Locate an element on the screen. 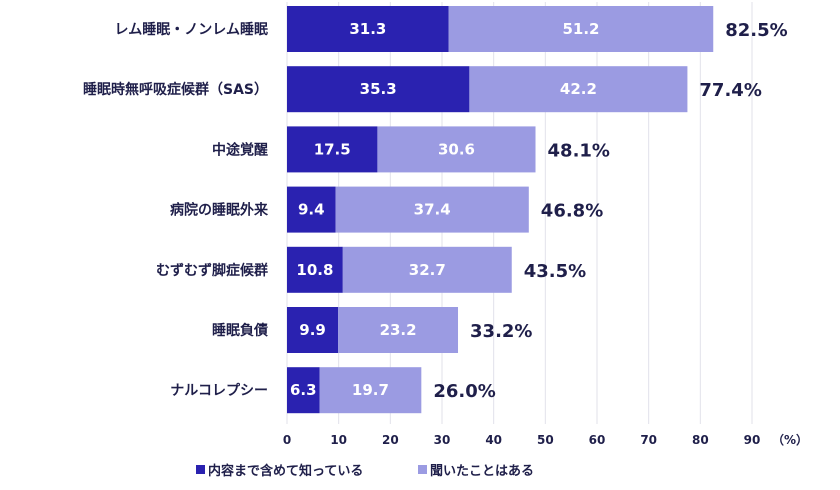 The width and height of the screenshot is (840, 490). x-axis-unit: （%） is located at coordinates (790, 439).